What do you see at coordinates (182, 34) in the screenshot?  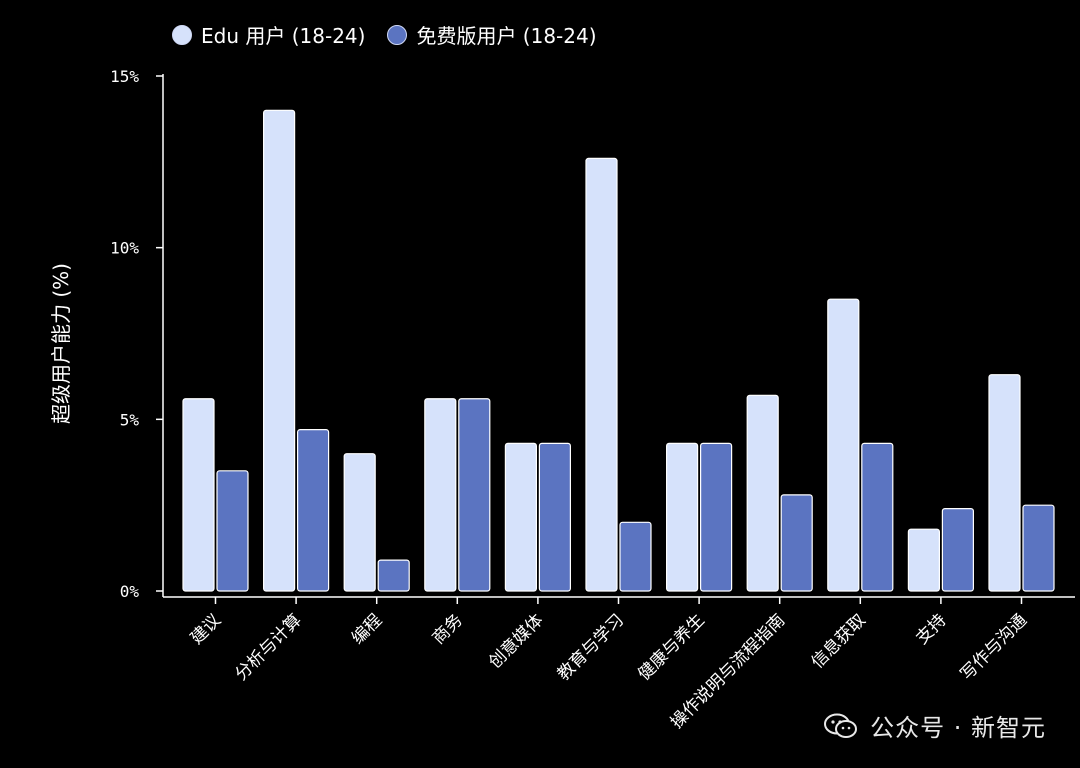 I see `legend-swatch-edu` at bounding box center [182, 34].